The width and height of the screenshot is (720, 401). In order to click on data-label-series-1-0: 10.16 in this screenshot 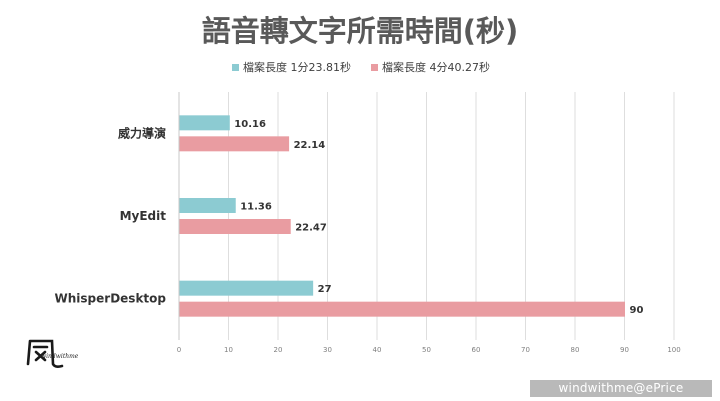, I will do `click(250, 124)`.